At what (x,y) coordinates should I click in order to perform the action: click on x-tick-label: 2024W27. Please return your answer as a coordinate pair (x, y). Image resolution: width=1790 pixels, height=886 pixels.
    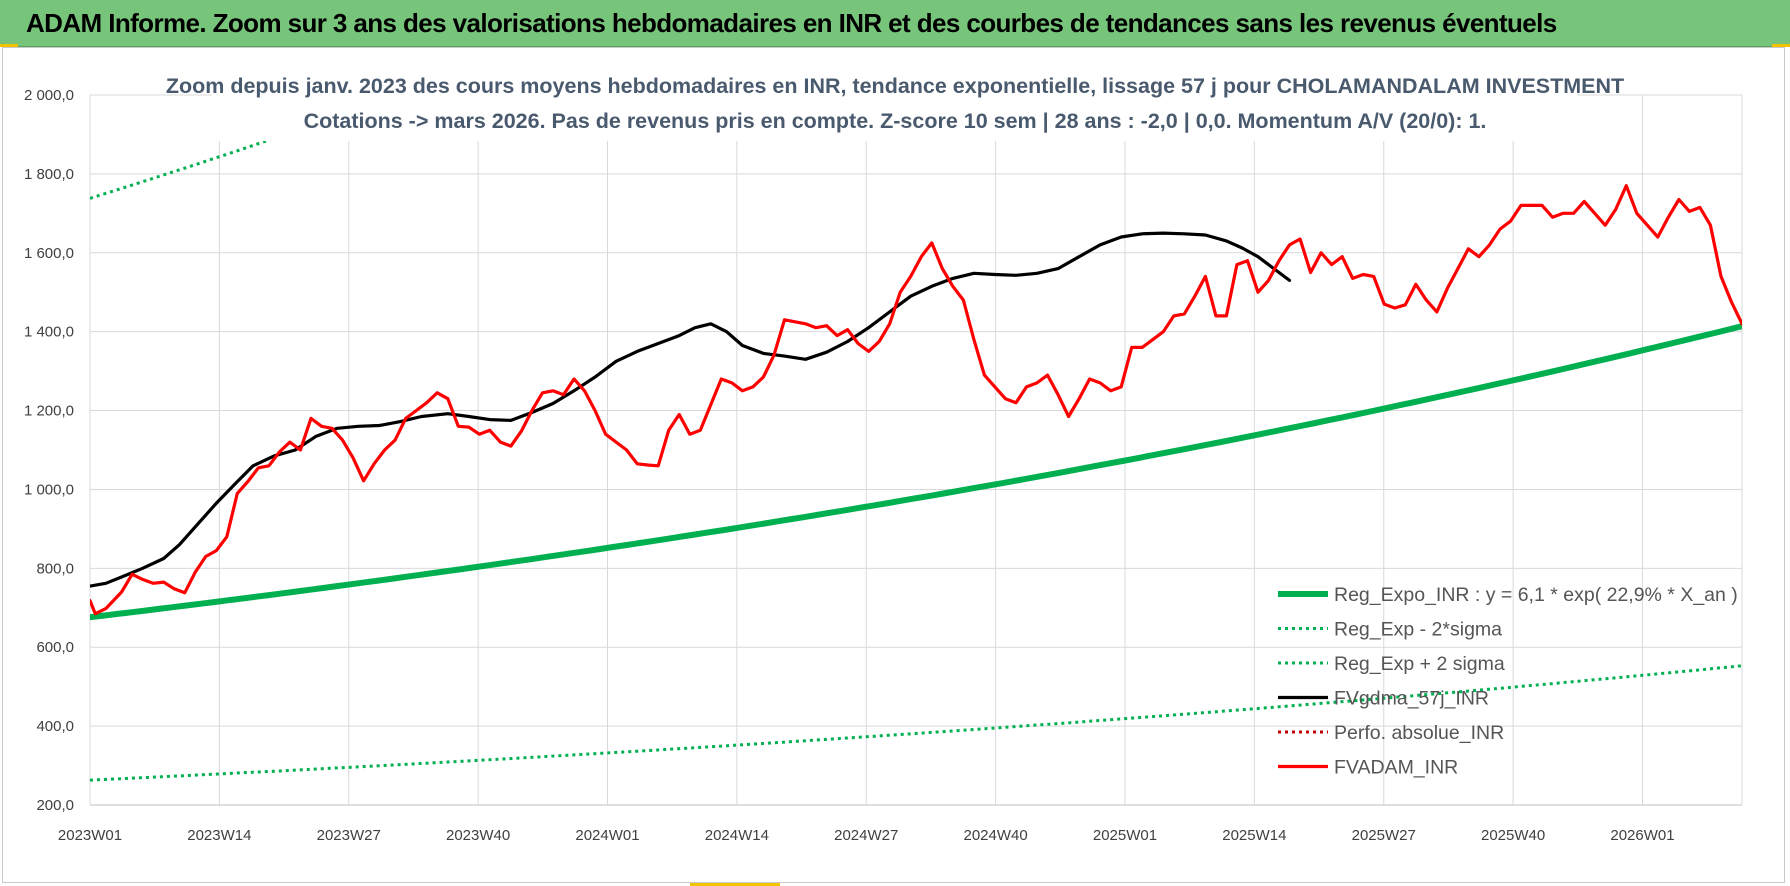
    Looking at the image, I should click on (866, 835).